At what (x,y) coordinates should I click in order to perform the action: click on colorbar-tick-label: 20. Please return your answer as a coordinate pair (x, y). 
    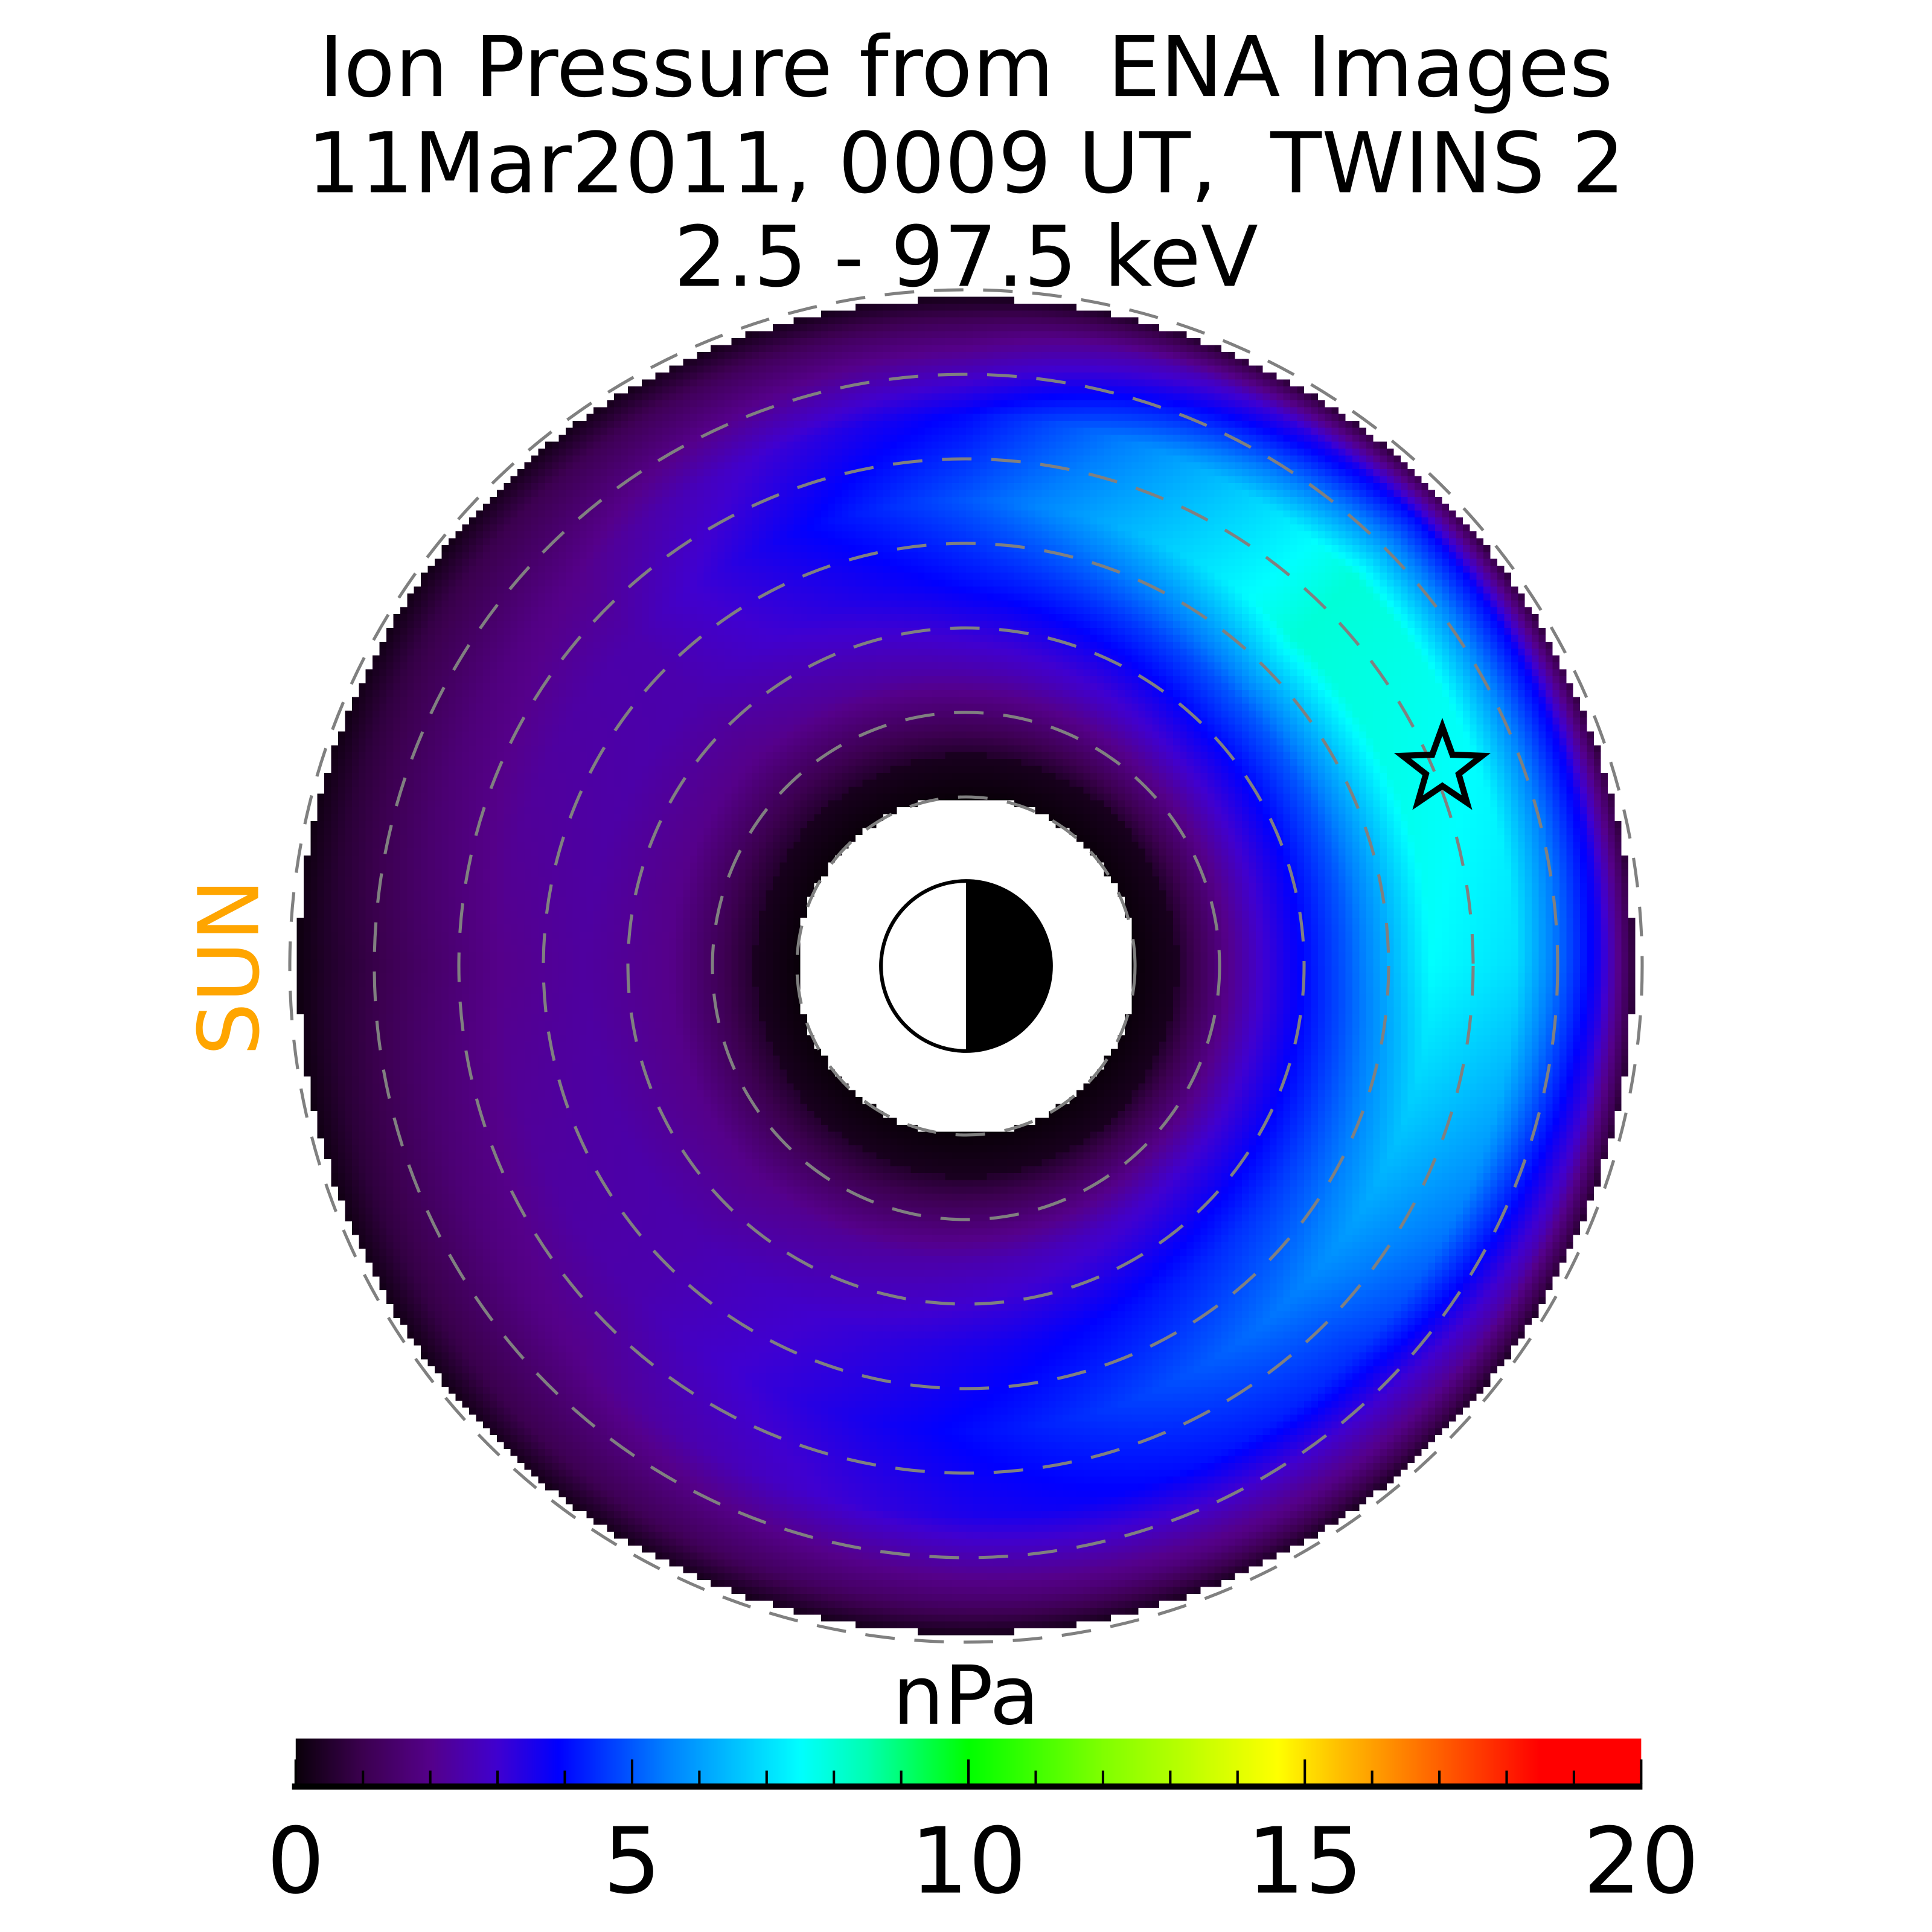
    Looking at the image, I should click on (1641, 1861).